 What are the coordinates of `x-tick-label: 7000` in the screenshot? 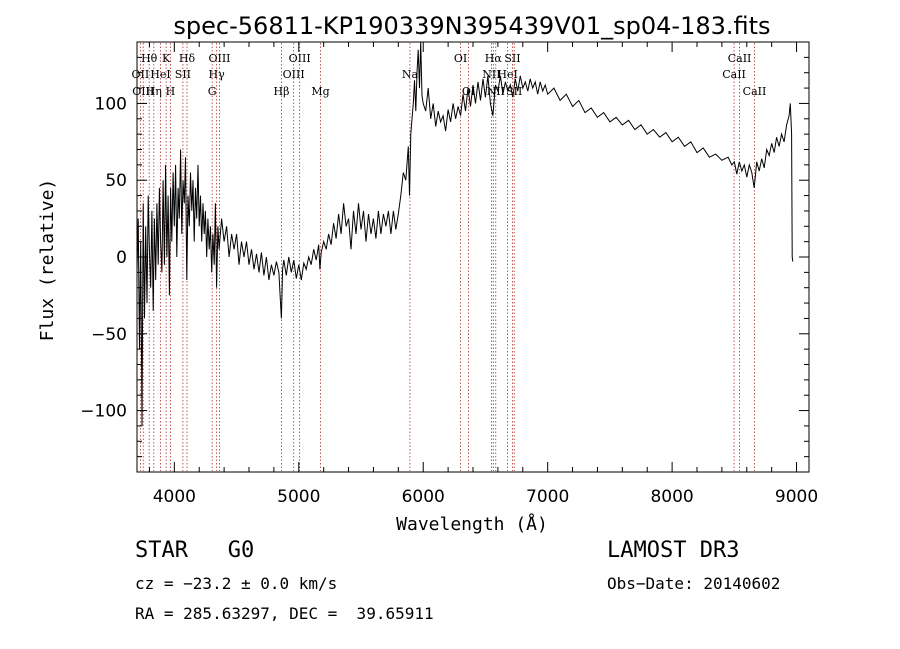 It's located at (547, 497).